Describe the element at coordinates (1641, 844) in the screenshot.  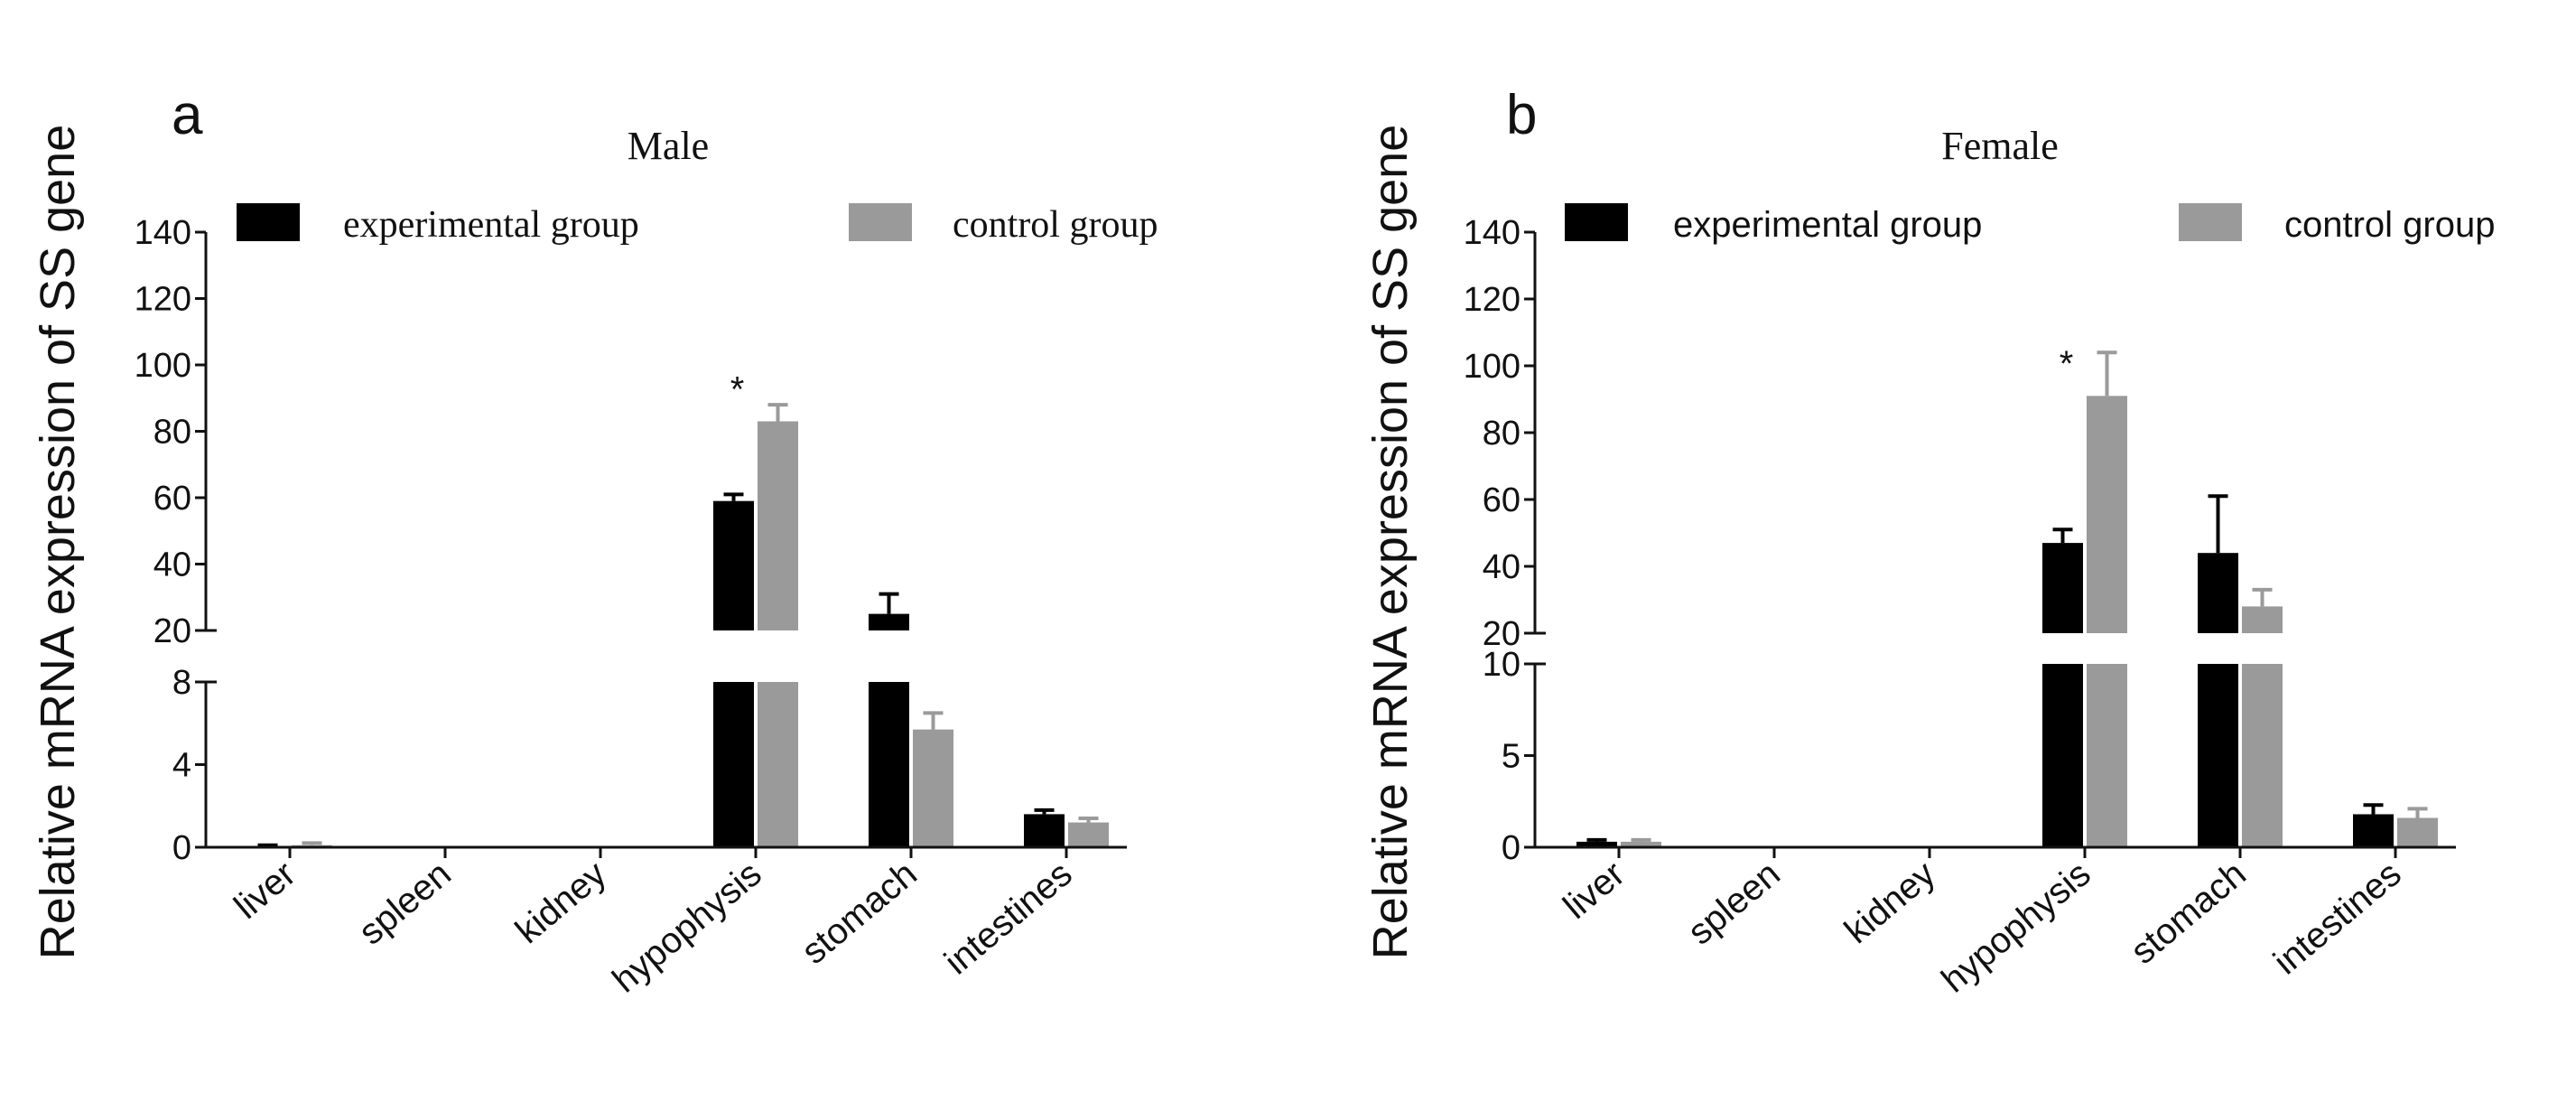
I see `bar-control-liver` at that location.